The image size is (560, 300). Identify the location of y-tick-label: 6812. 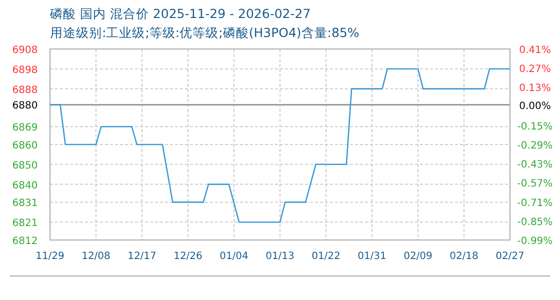
(25, 241).